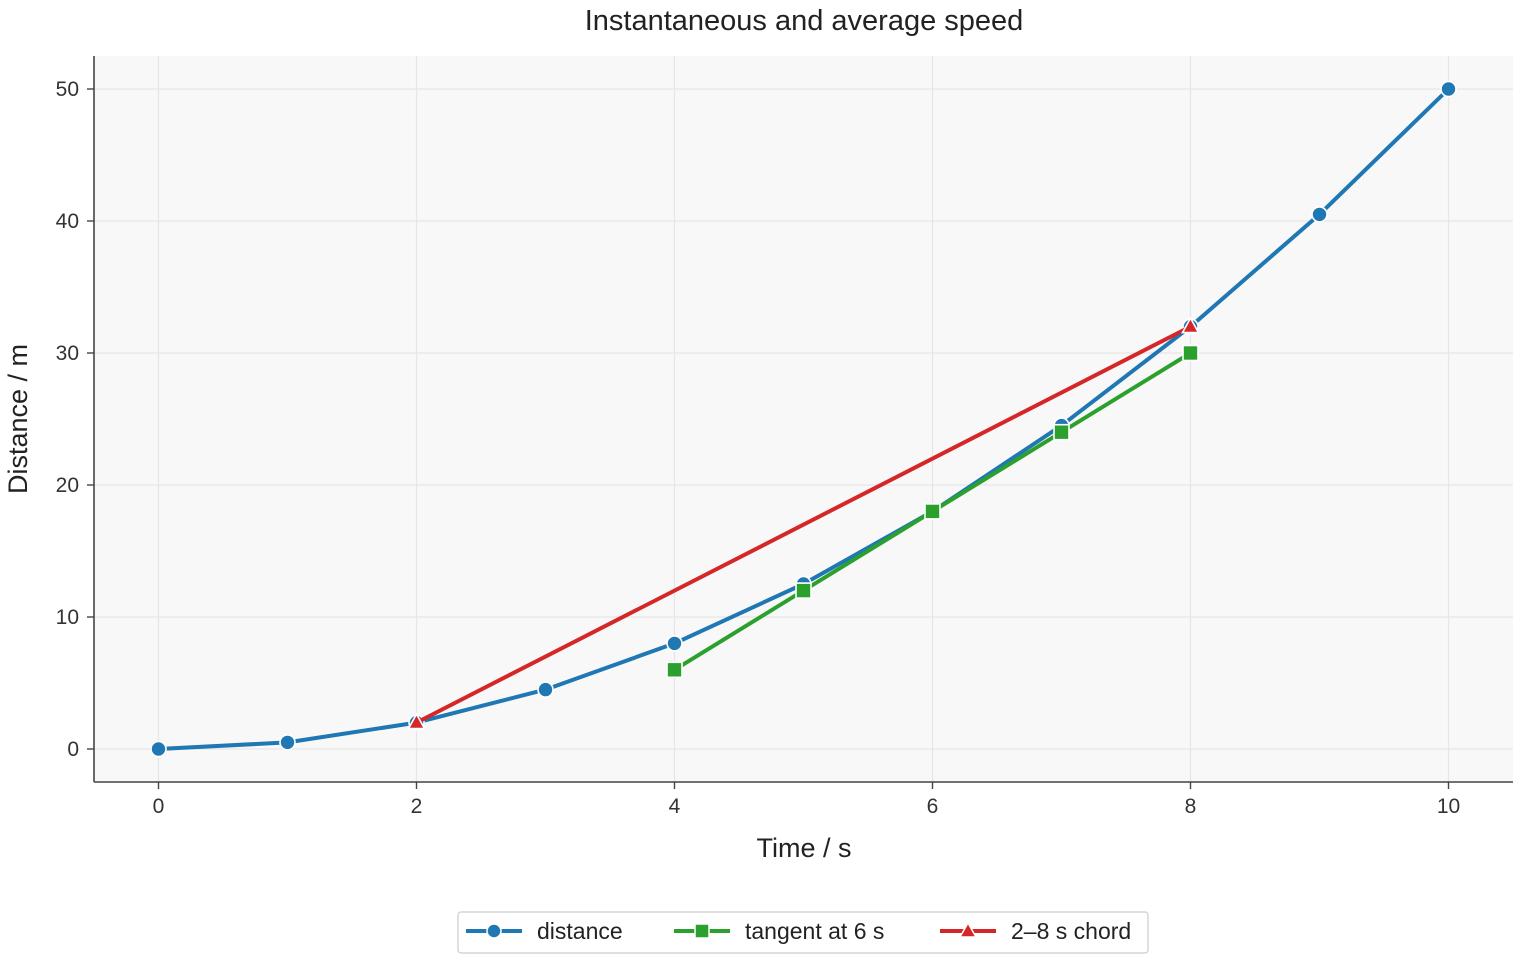 This screenshot has width=1520, height=960. What do you see at coordinates (1071, 931) in the screenshot?
I see `legend-label-chord: 2–8 s chord` at bounding box center [1071, 931].